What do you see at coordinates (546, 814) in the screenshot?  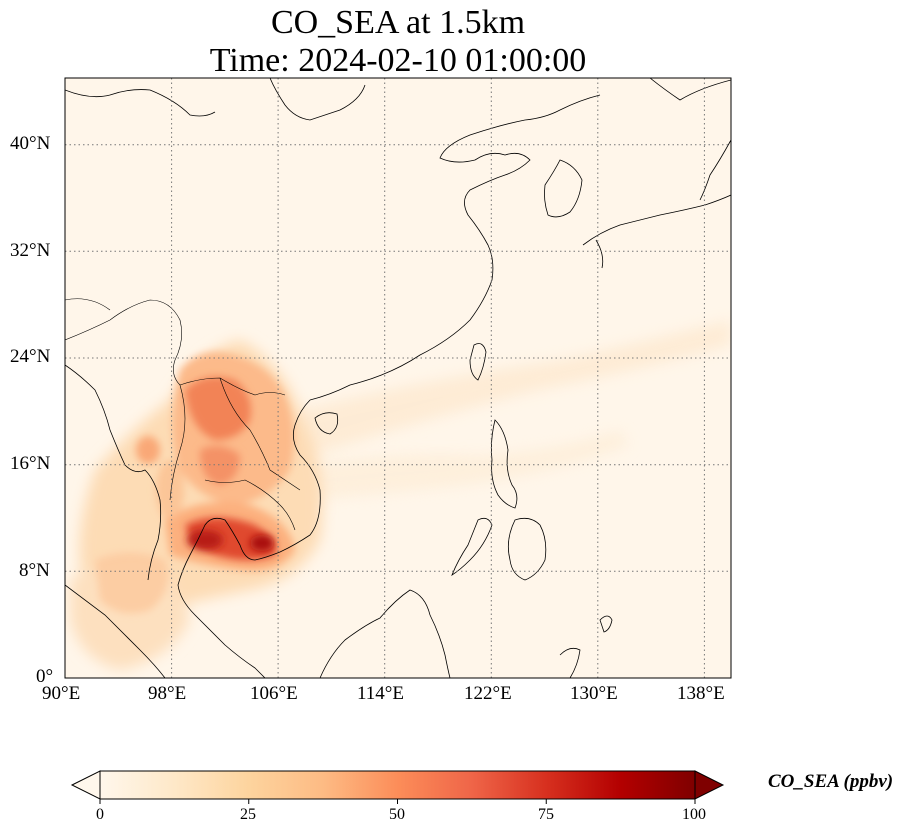 I see `colorbar-tick-label: 75` at bounding box center [546, 814].